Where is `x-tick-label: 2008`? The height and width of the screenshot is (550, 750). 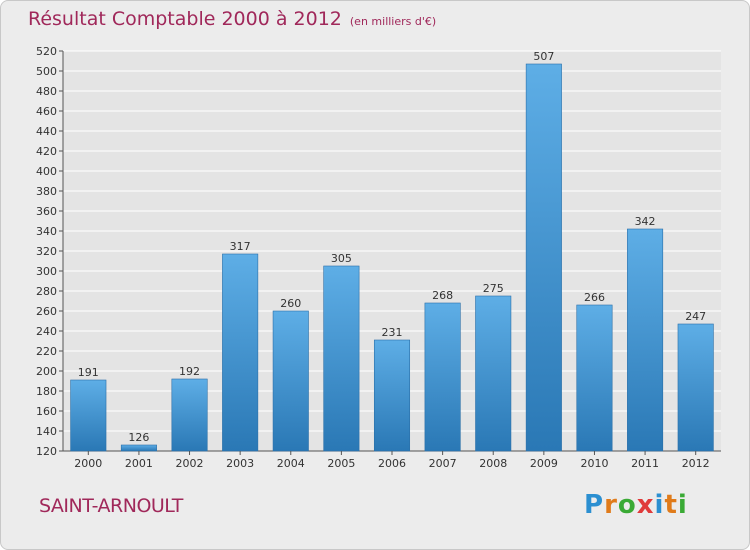
x-tick-label: 2008 is located at coordinates (493, 463).